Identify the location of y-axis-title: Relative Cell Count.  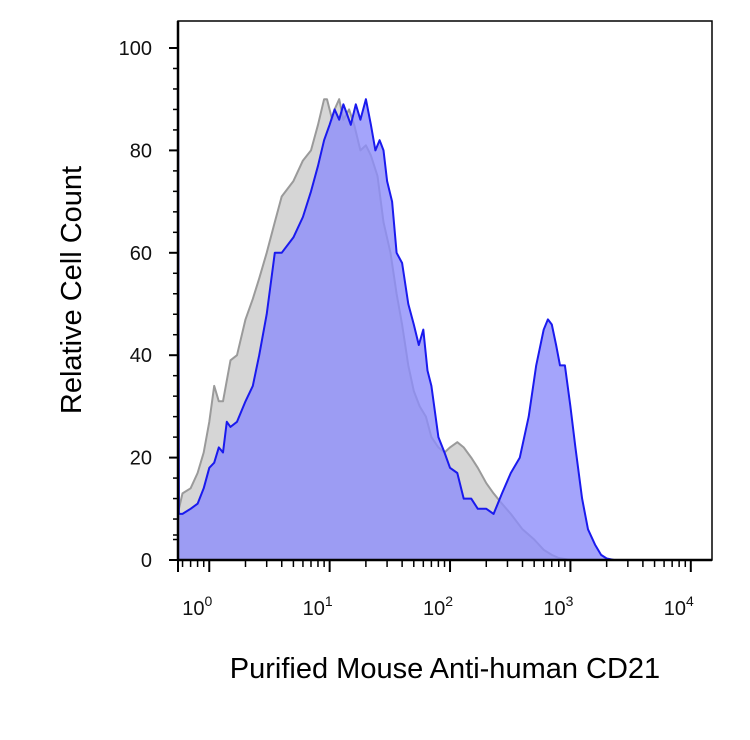
(72, 290).